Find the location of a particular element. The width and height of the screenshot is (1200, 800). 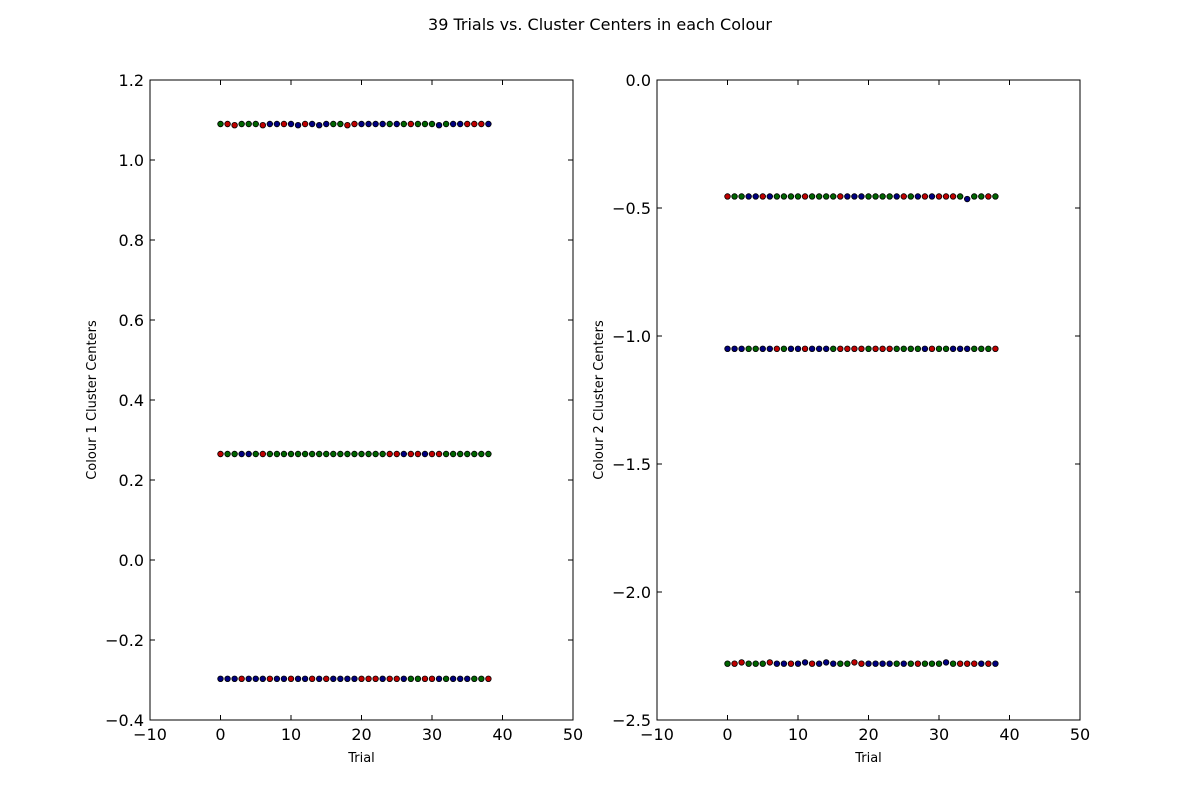

y-tick-label: −2.5 is located at coordinates (631, 720).